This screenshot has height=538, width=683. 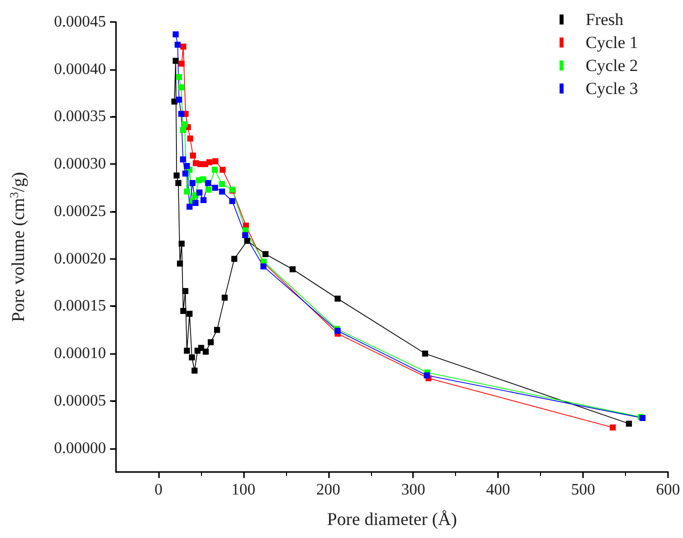 What do you see at coordinates (612, 65) in the screenshot?
I see `legend-label: Cycle 2` at bounding box center [612, 65].